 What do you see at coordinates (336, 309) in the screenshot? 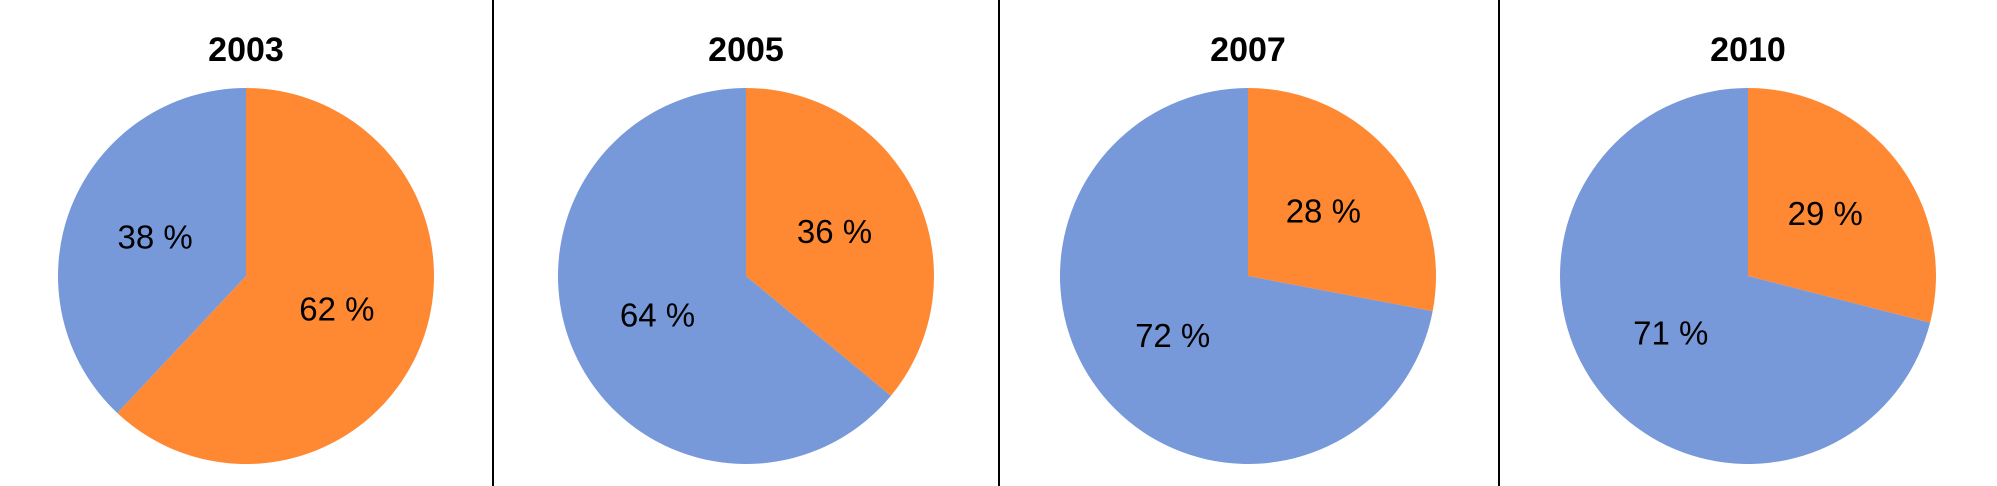
I see `slice-label: 62 %` at bounding box center [336, 309].